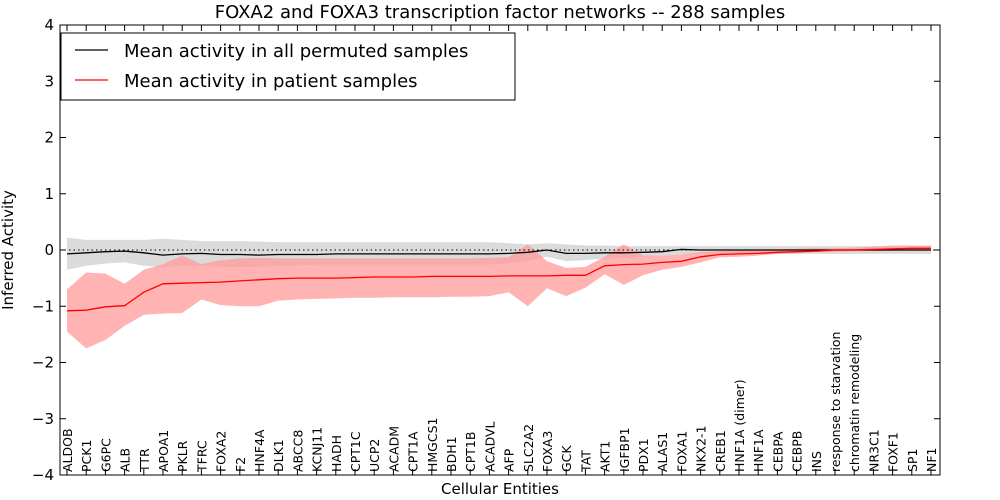 The width and height of the screenshot is (1000, 500). Describe the element at coordinates (547, 451) in the screenshot. I see `category-label: FOXA3` at that location.